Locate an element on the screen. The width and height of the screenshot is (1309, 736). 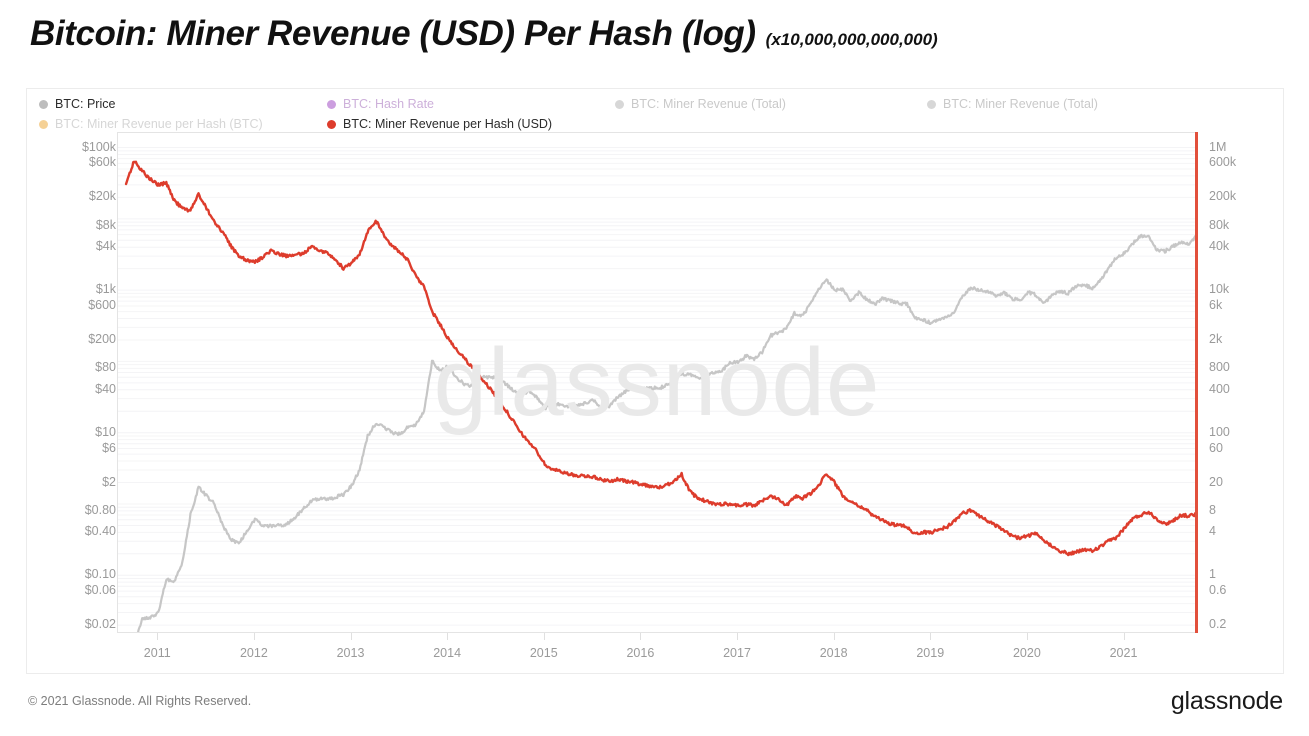
x-axis-tick-label: 2020 is located at coordinates (1026, 653).